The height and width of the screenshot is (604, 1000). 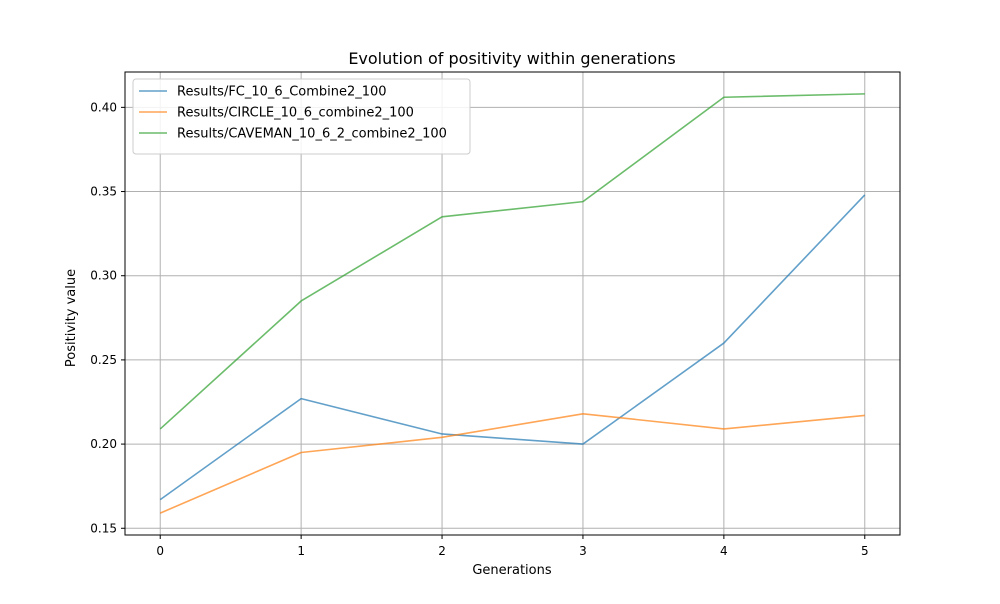 I want to click on legend-label-2: Results/CIRCLE_10_6_combine2_100, so click(x=295, y=113).